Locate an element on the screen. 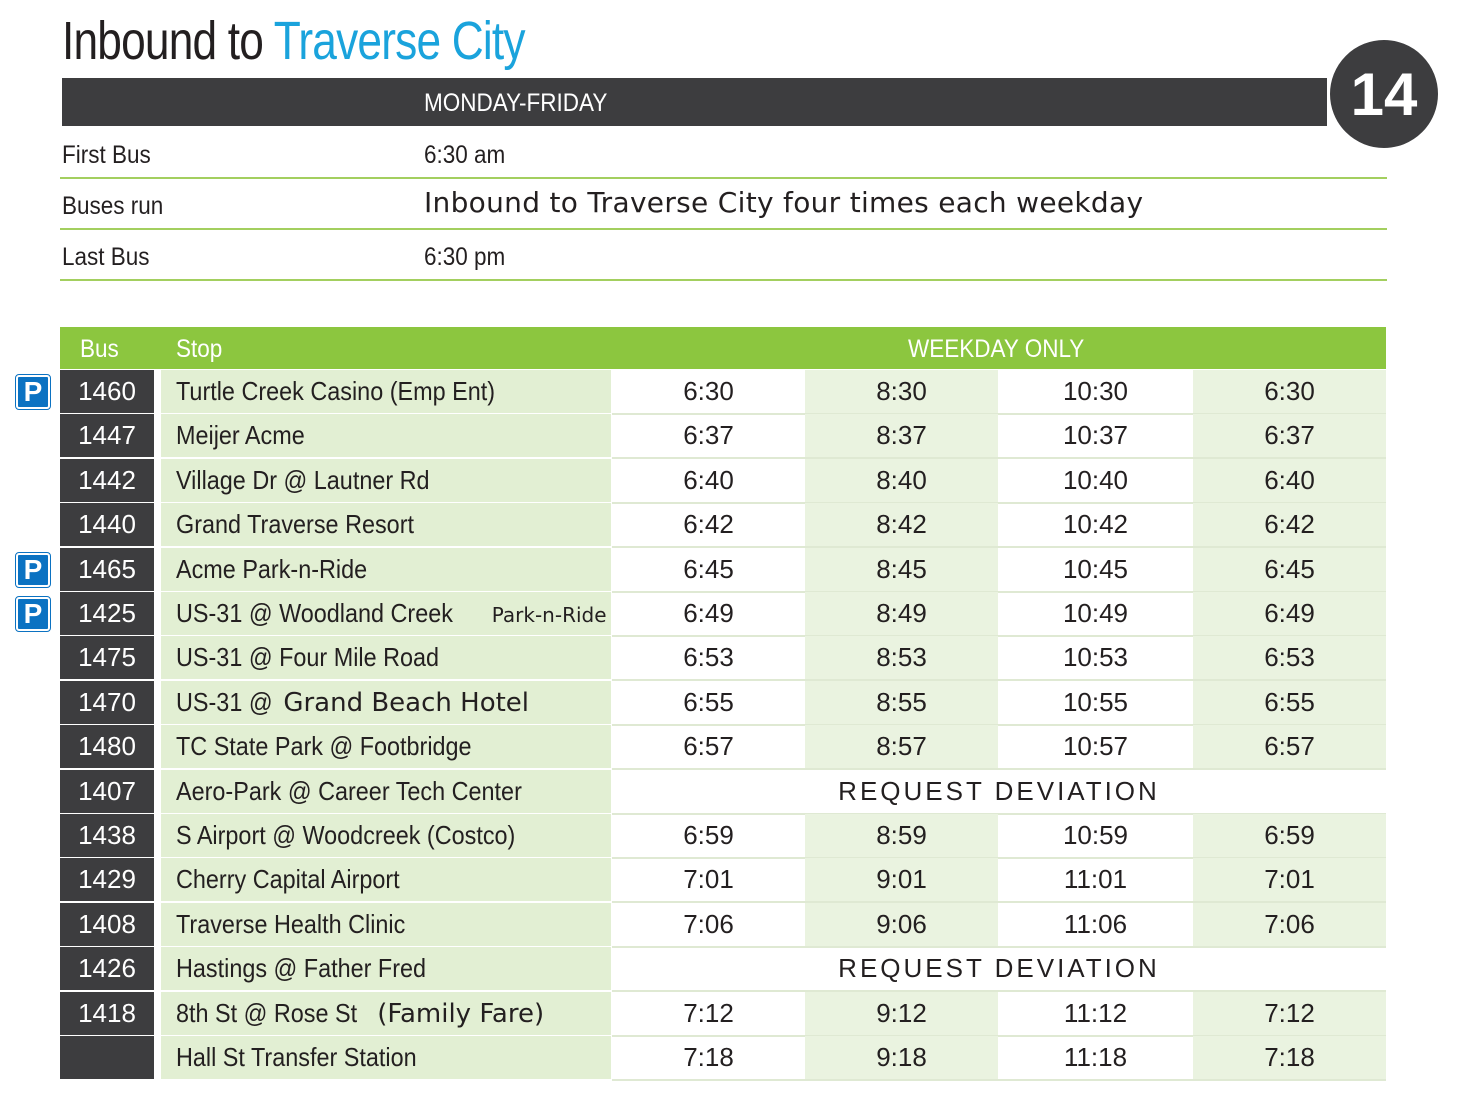 This screenshot has height=1100, width=1463. departure-time-4: 6:57 is located at coordinates (1289, 746).